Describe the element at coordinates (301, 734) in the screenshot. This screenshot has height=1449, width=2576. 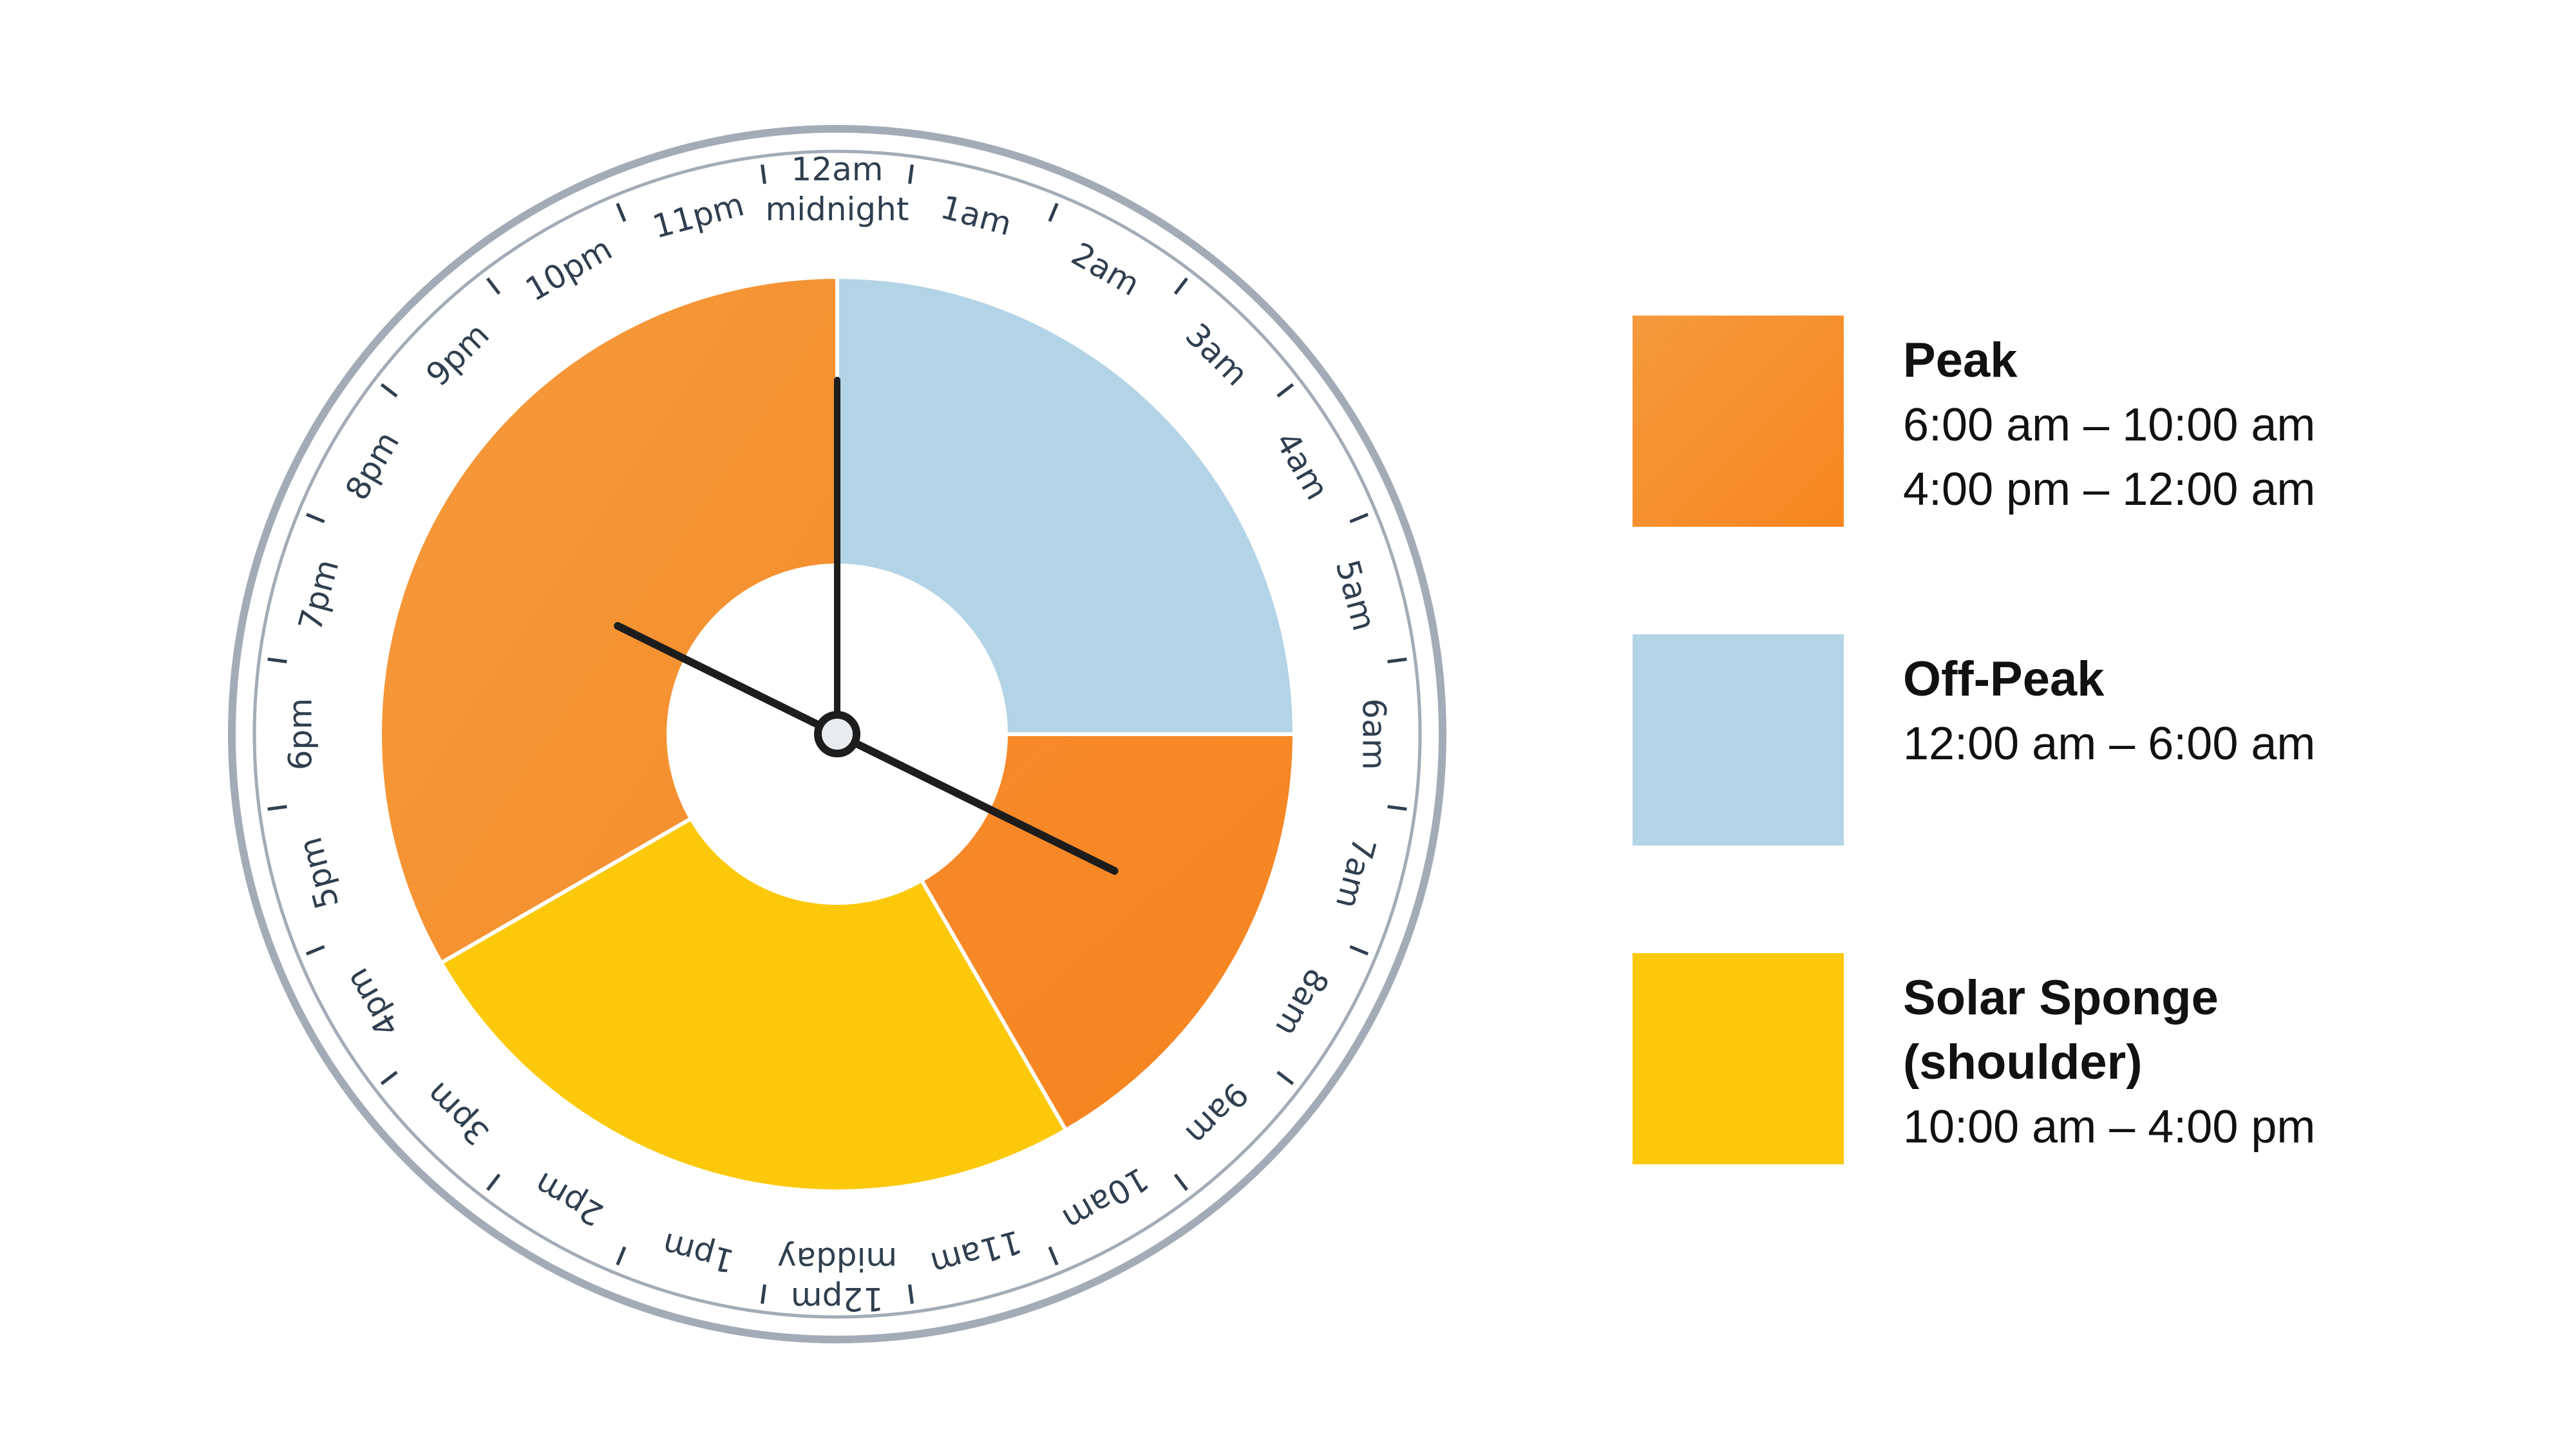
I see `hour-label-6pm: 6pm` at that location.